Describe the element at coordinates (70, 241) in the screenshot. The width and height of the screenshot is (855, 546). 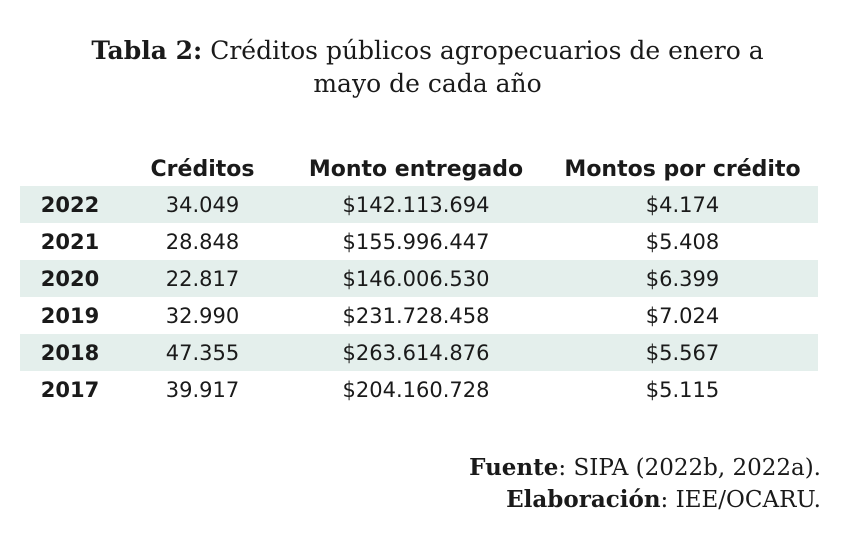
I see `row-year: 2021` at that location.